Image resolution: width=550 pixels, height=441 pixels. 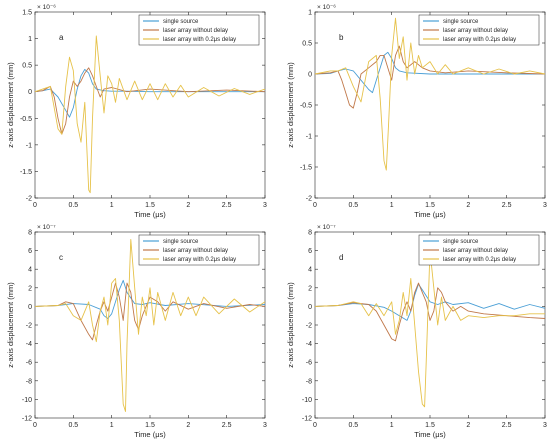 I want to click on y-tick-label: 2, so click(x=310, y=288).